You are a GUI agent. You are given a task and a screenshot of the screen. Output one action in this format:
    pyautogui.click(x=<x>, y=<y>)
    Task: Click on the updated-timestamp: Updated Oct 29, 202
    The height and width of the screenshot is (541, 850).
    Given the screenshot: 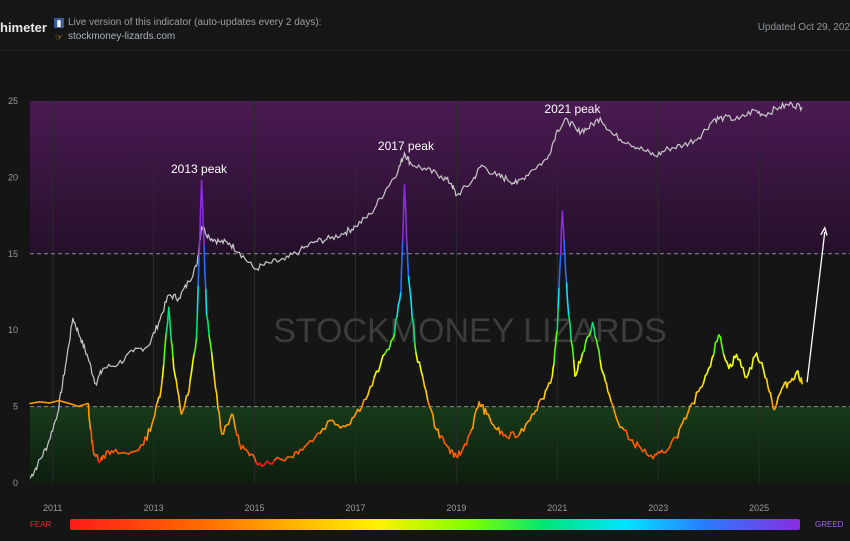 What is the action you would take?
    pyautogui.click(x=803, y=27)
    